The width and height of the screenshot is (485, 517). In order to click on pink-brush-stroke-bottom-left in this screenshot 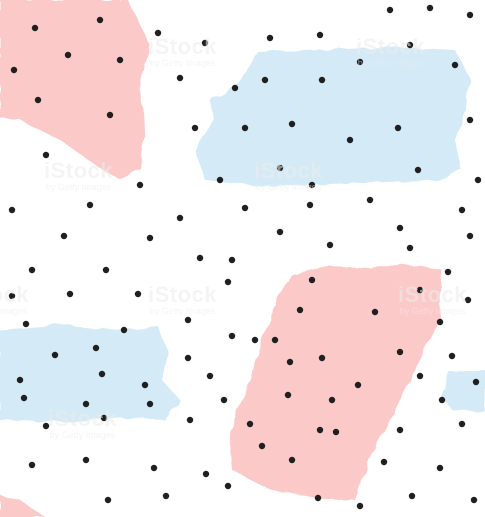, I will do `click(22, 506)`.